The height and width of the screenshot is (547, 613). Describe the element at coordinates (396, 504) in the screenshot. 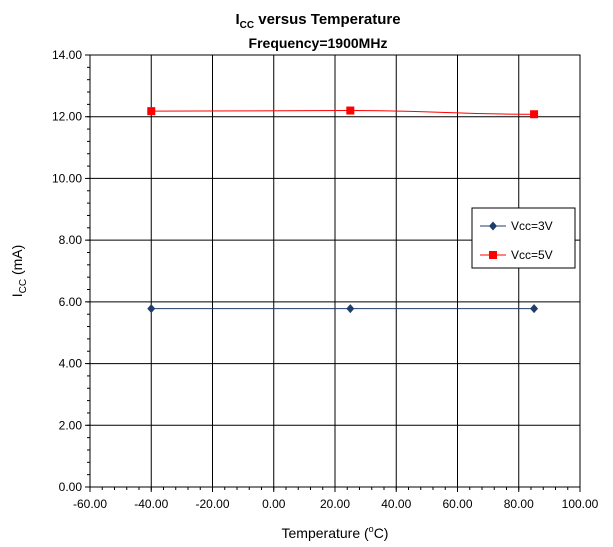

I see `x-tick-label: 40.00` at that location.